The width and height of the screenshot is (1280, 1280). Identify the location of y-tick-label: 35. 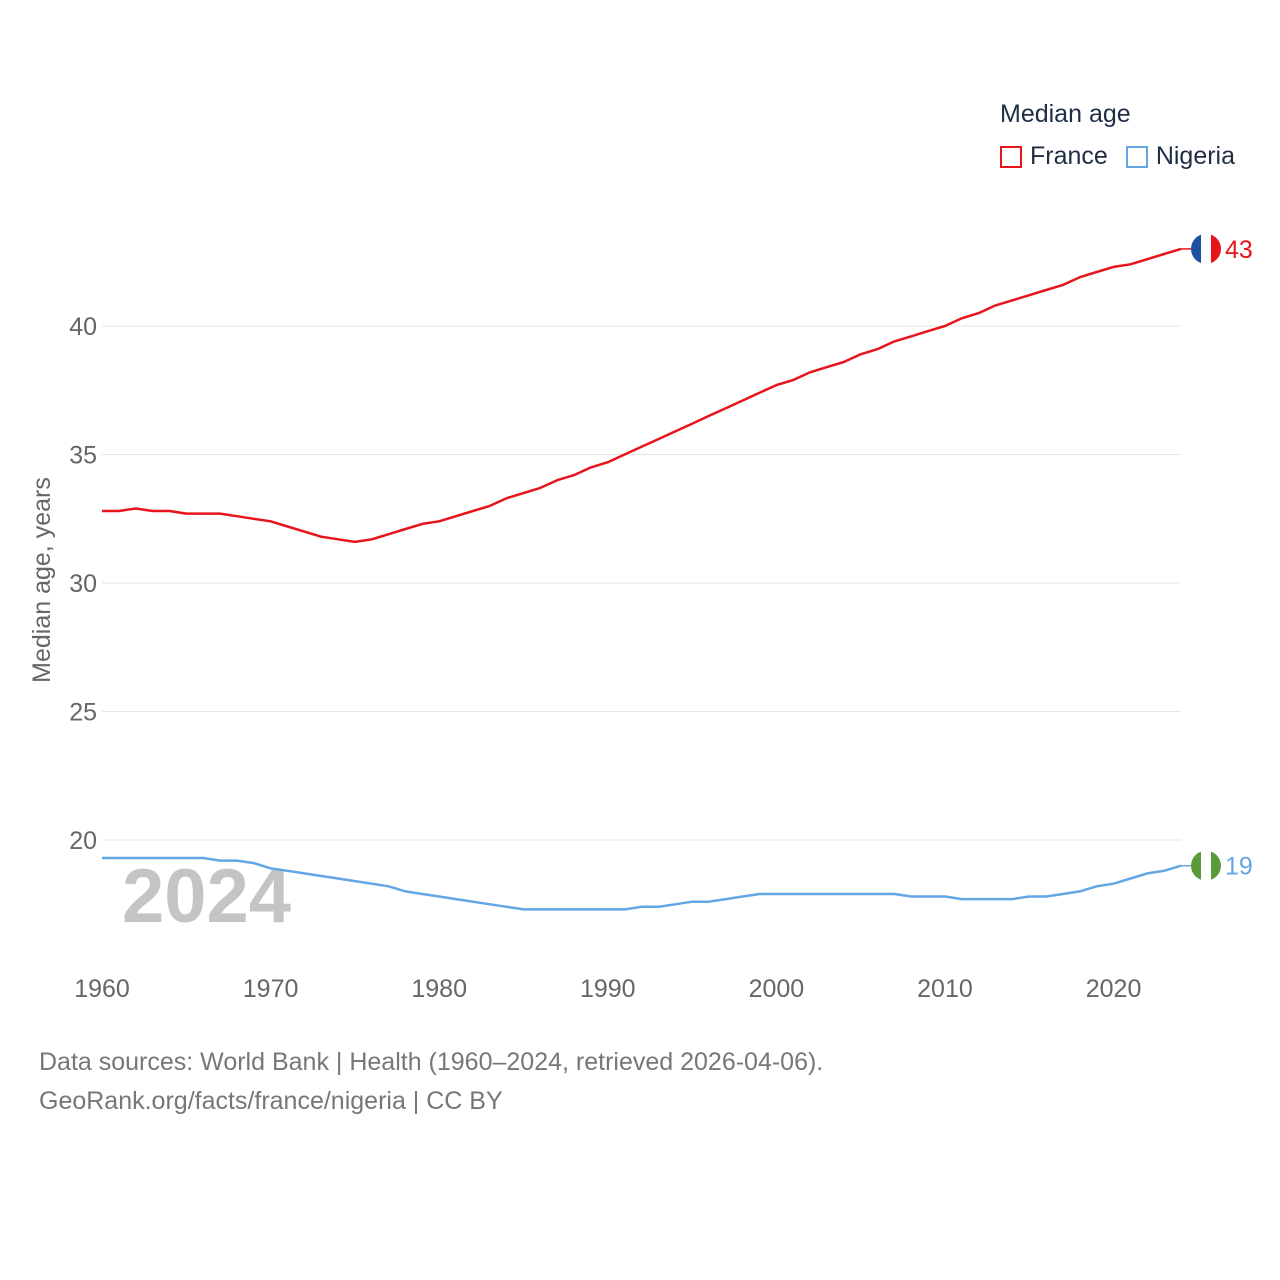
(83, 456).